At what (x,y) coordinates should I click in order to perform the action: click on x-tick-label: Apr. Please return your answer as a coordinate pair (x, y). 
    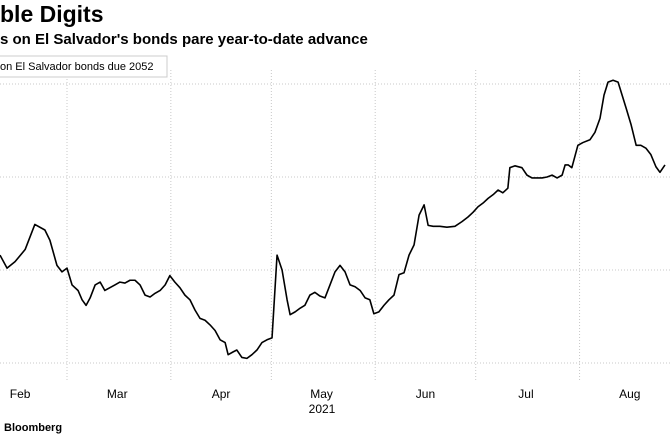
    Looking at the image, I should click on (221, 394).